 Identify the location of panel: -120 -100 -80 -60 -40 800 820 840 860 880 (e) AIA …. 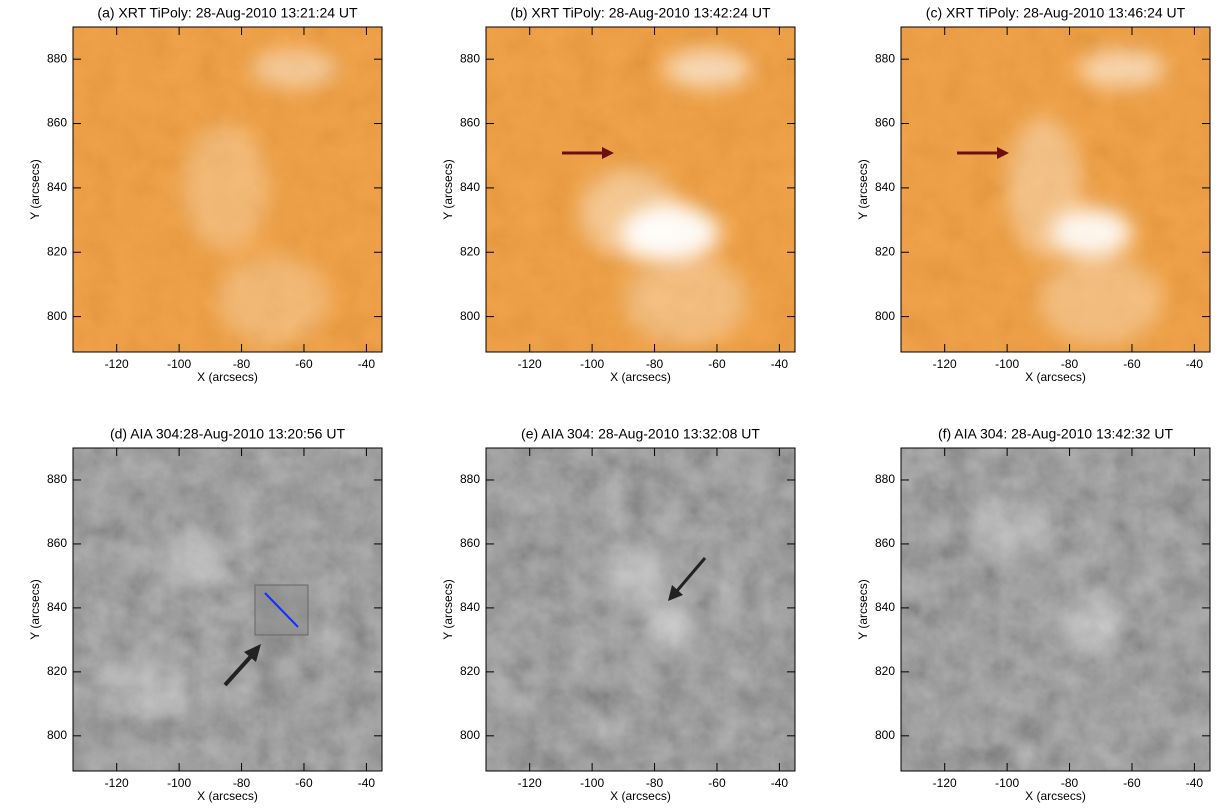
(618, 614).